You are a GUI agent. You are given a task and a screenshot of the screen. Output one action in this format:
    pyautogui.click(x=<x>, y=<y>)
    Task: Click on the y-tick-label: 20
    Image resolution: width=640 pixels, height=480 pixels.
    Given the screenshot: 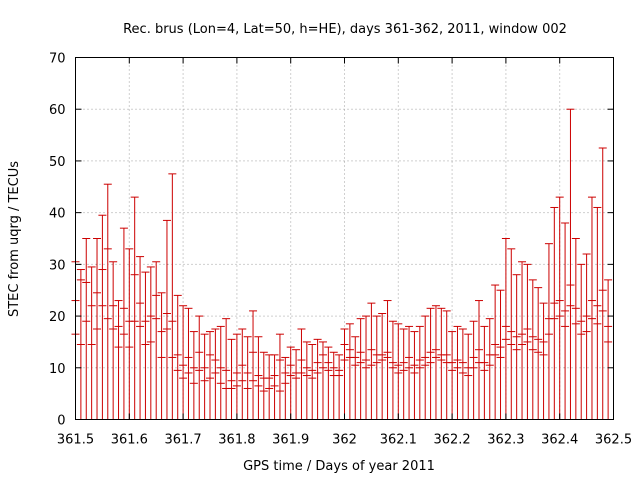 What is the action you would take?
    pyautogui.click(x=57, y=317)
    